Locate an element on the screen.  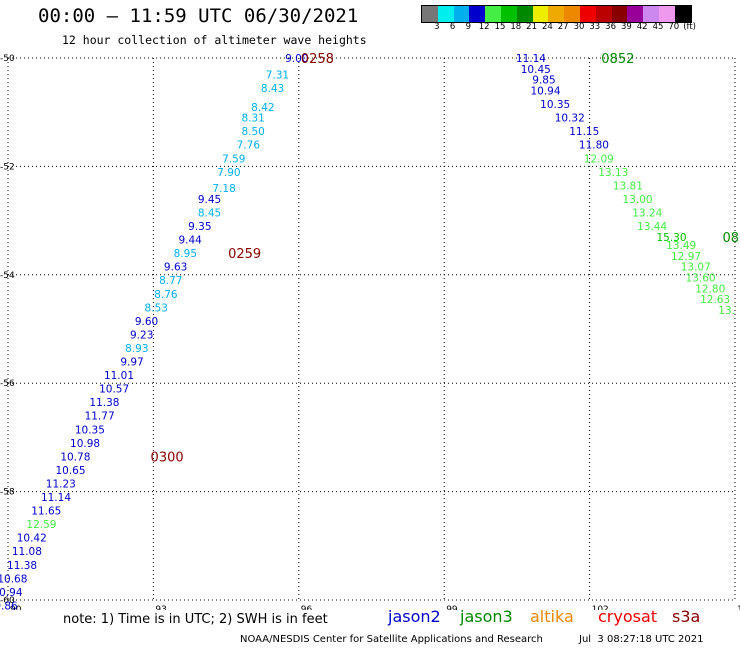
wave-height-label: 8.45 is located at coordinates (209, 213).